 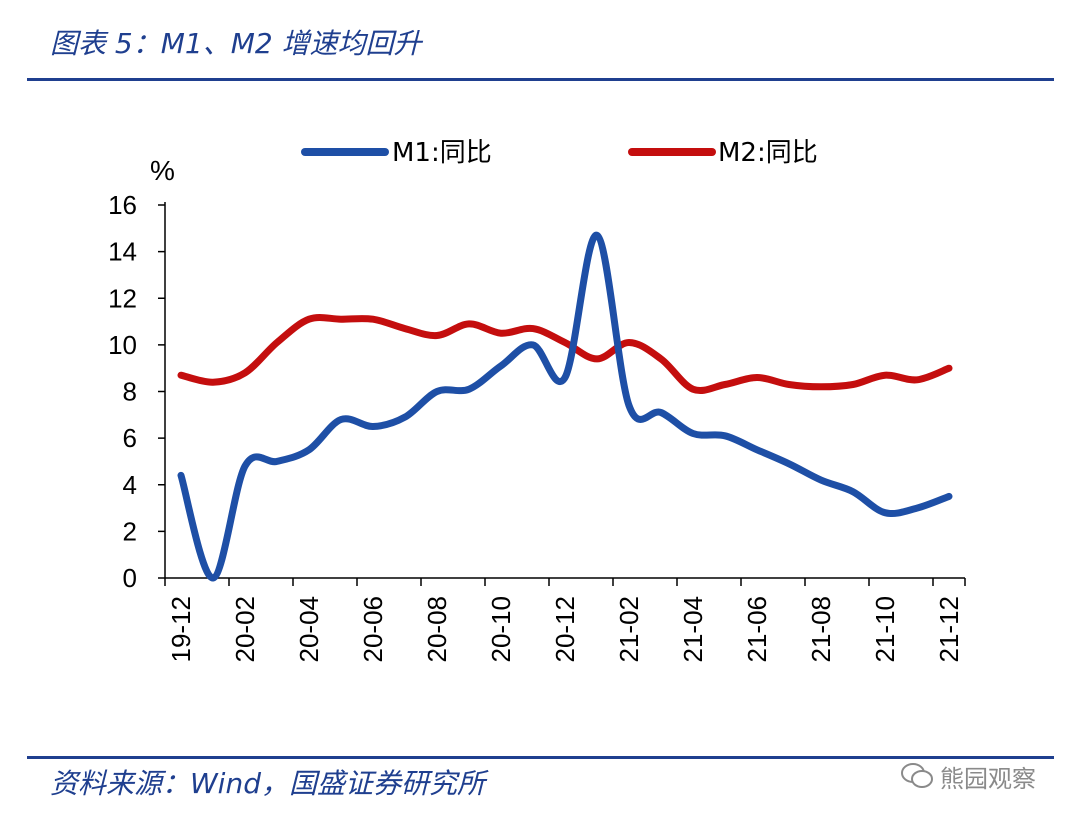 What do you see at coordinates (629, 629) in the screenshot?
I see `x-tick-label: 21-02` at bounding box center [629, 629].